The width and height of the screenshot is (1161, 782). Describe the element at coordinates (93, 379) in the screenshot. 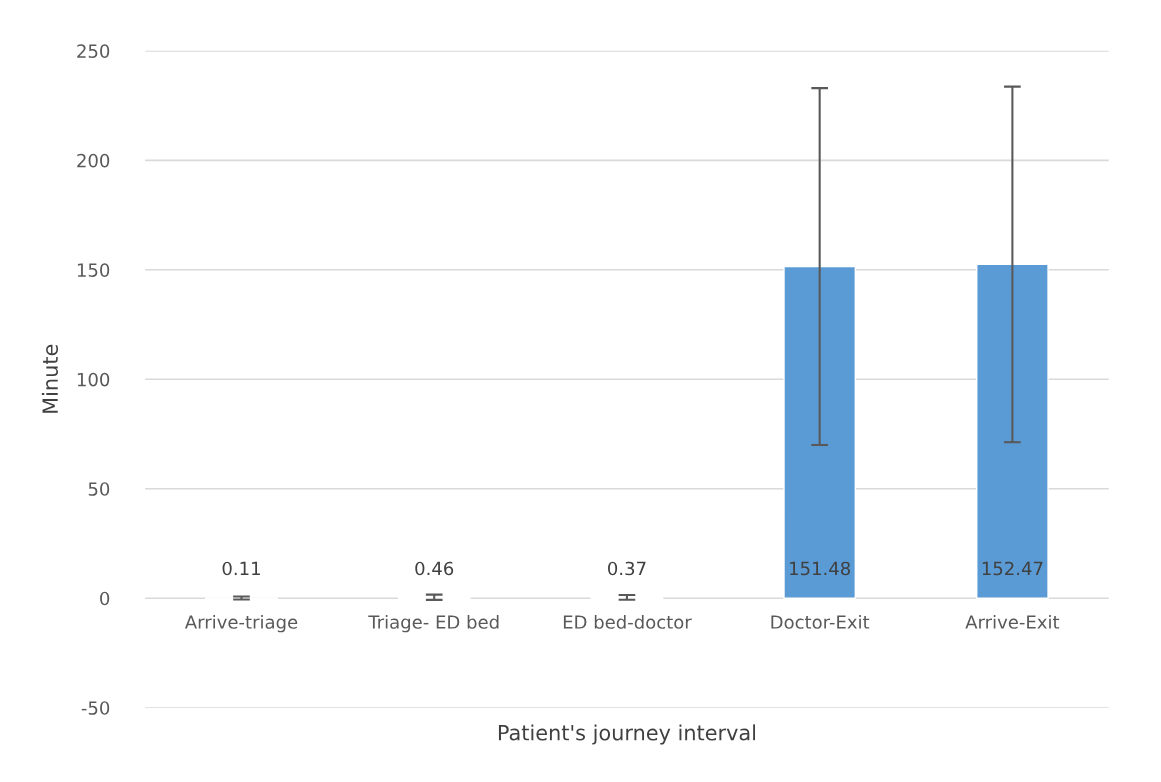

I see `y-tick-label: 100` at that location.